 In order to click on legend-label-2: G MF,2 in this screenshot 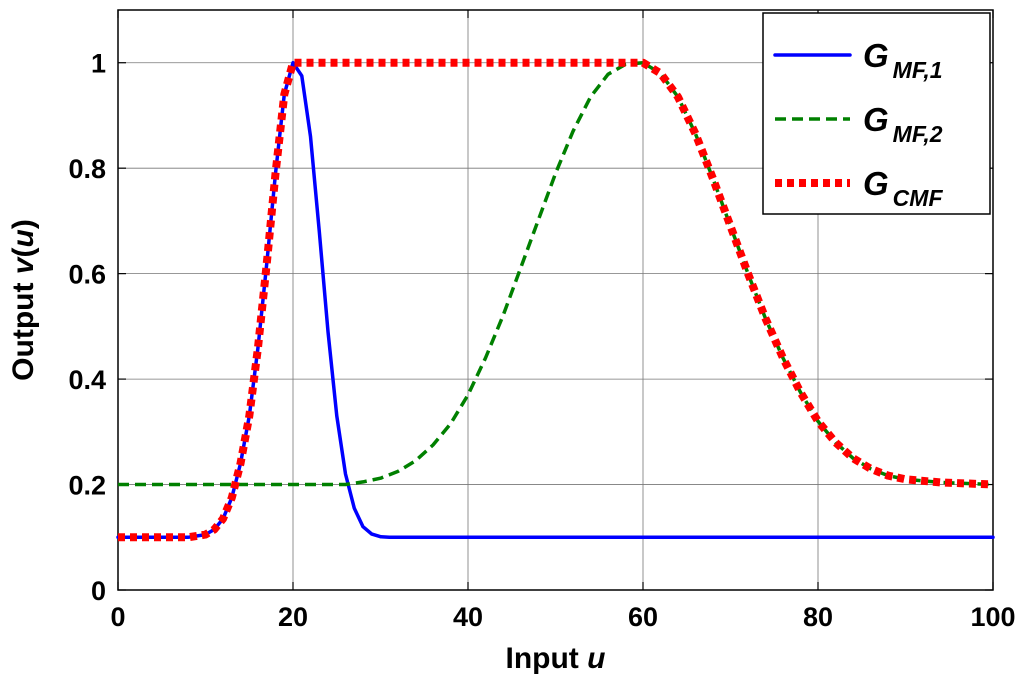, I will do `click(903, 124)`.